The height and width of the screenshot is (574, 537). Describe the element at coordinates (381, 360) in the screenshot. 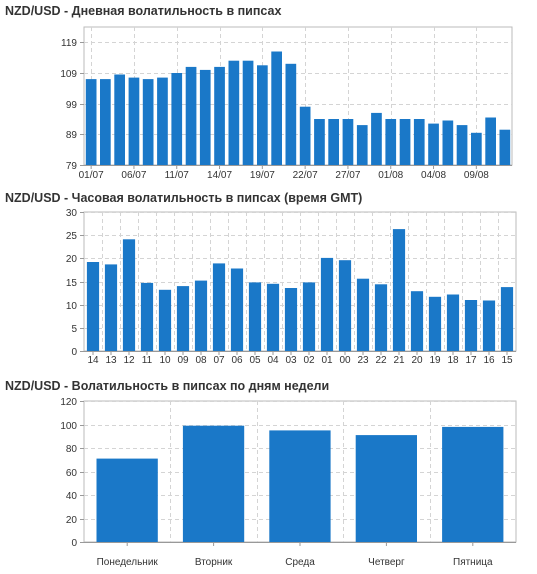

I see `x-tick-label: 22` at that location.